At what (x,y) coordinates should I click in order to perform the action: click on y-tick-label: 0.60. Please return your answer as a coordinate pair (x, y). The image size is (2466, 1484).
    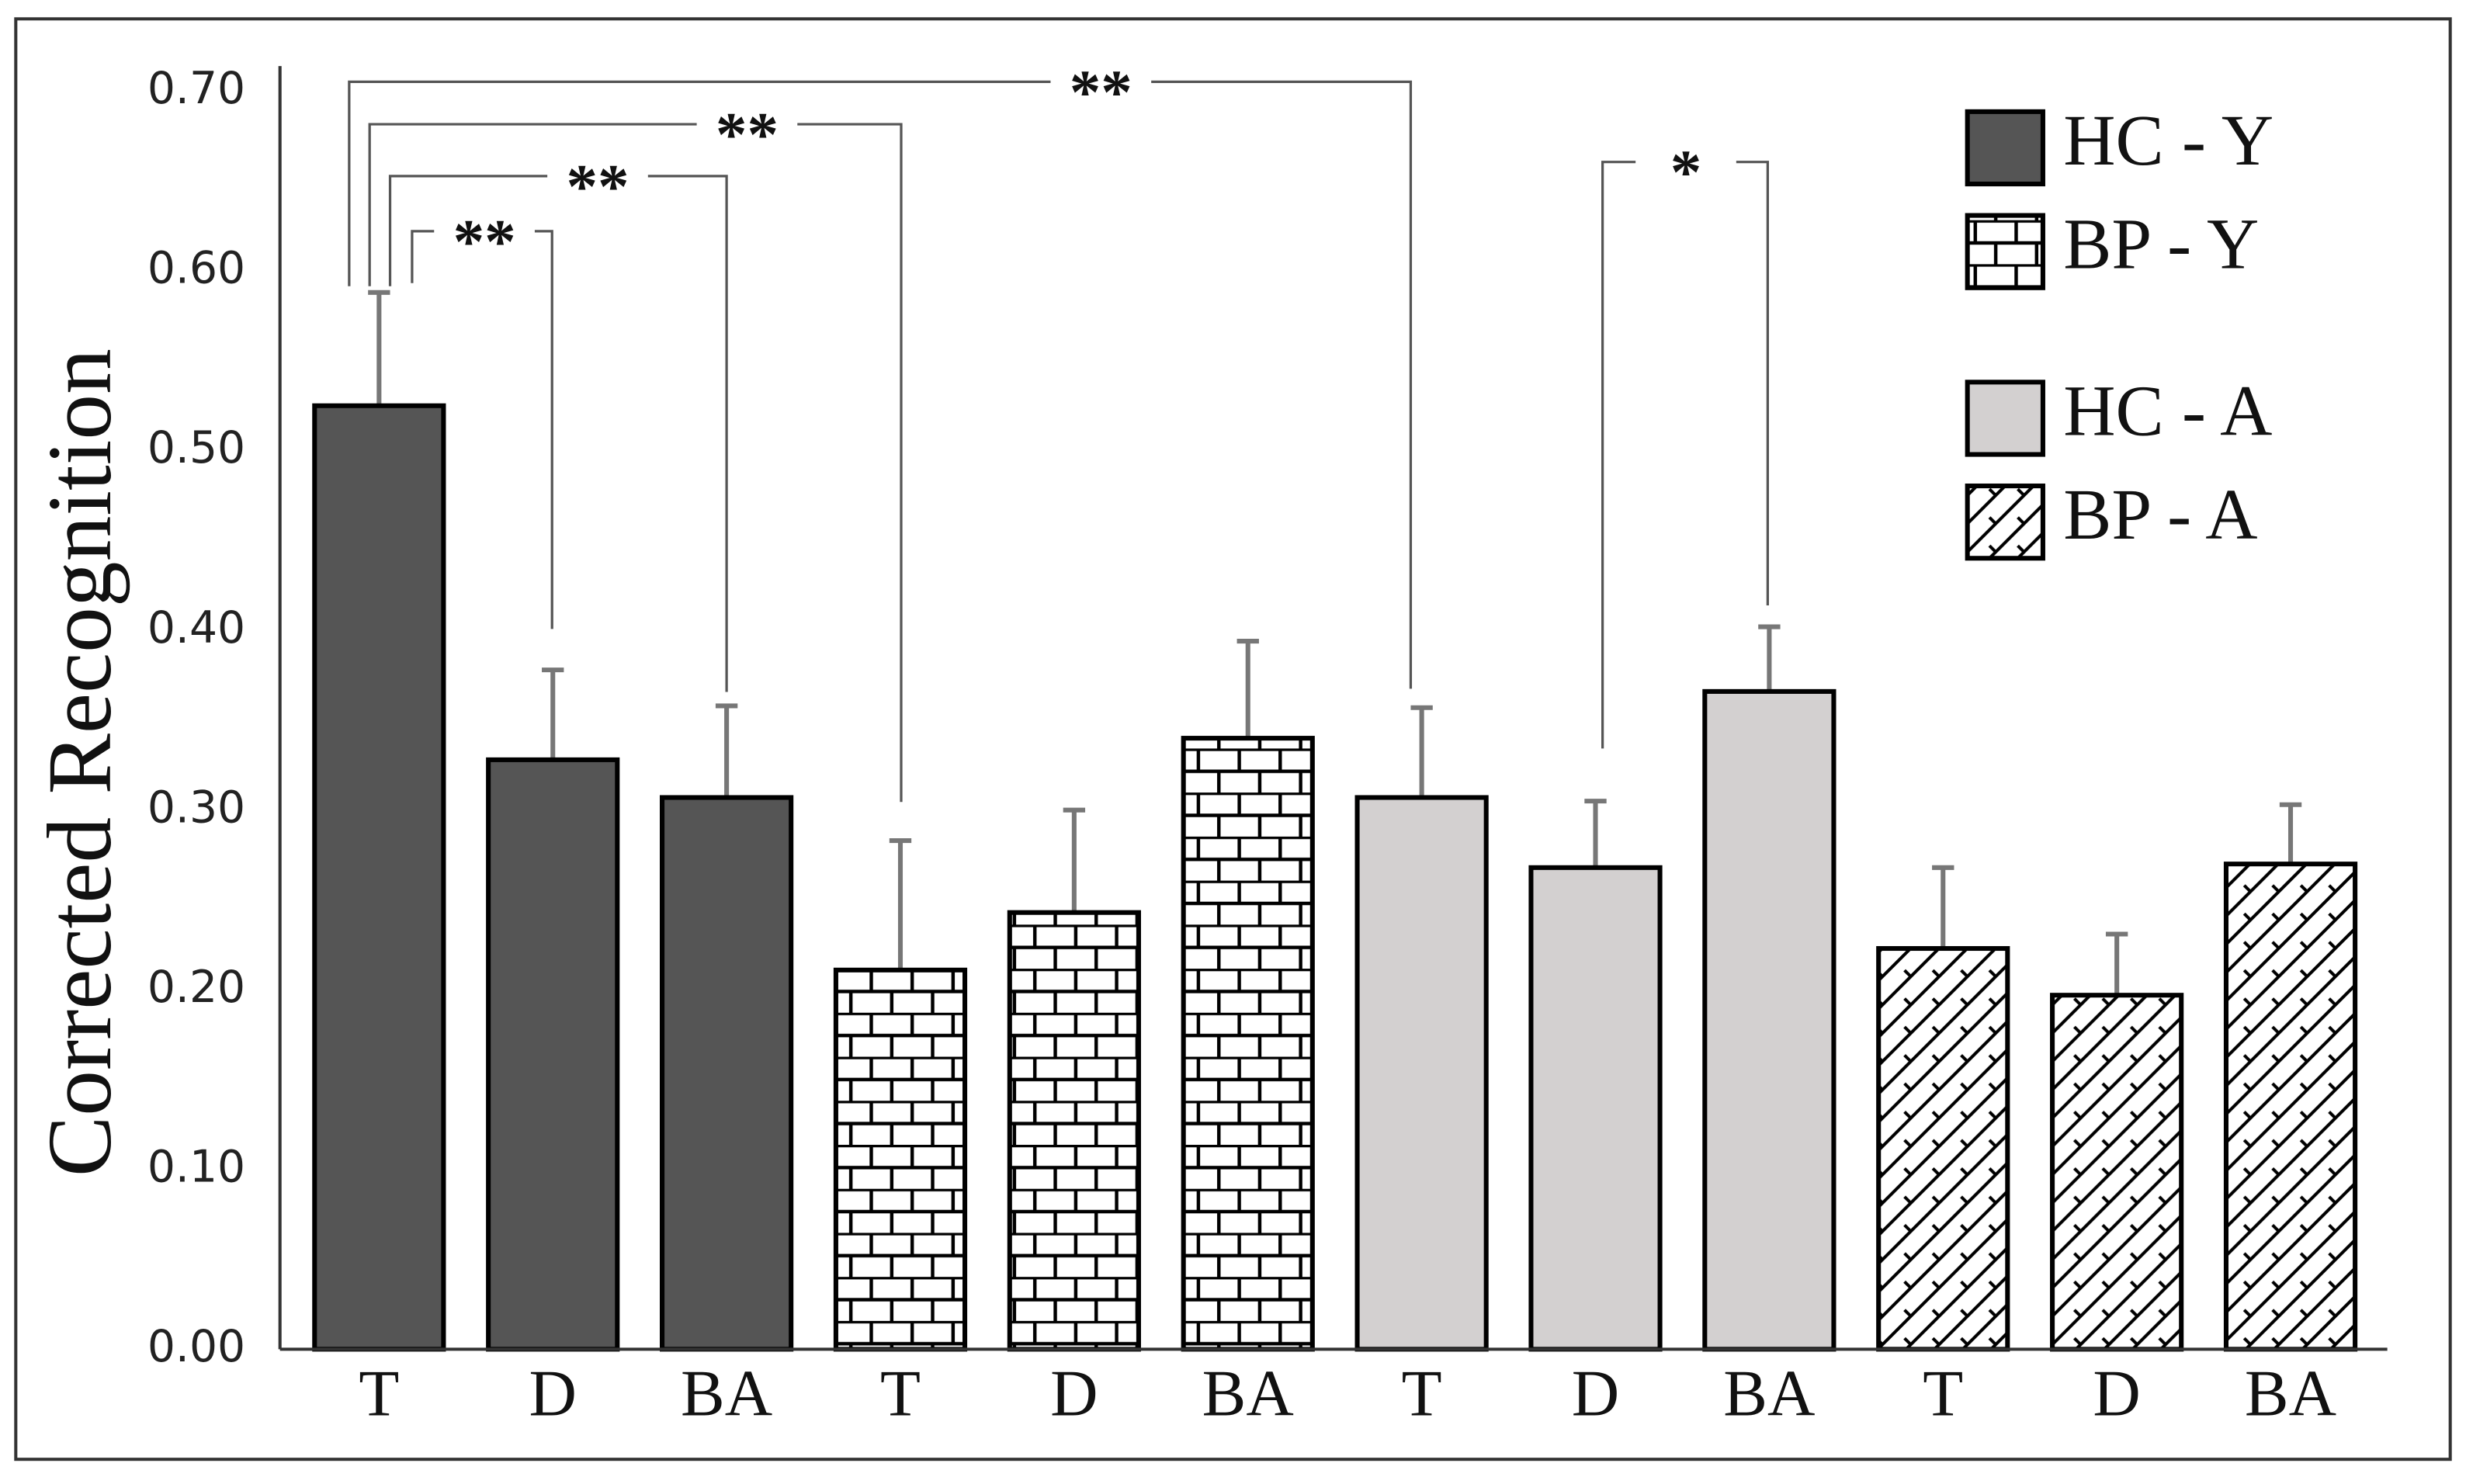
    Looking at the image, I should click on (196, 269).